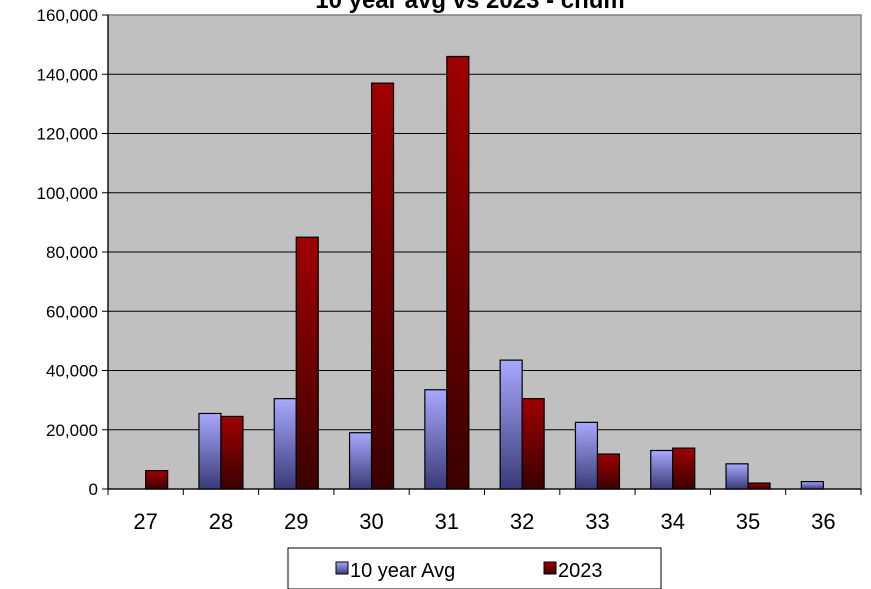 This screenshot has height=589, width=871. I want to click on chart-title: 10 year avg vs 2023 - chum, so click(470, 7).